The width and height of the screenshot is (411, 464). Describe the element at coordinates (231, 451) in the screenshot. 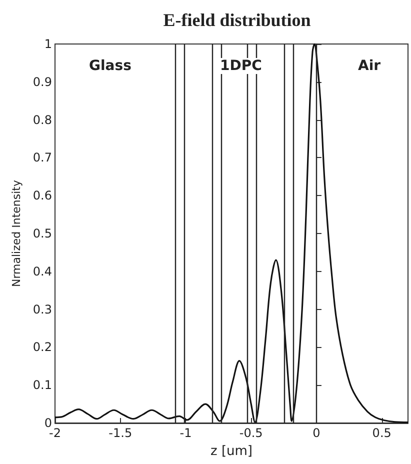

I see `x-axis-title: z [um]` at that location.